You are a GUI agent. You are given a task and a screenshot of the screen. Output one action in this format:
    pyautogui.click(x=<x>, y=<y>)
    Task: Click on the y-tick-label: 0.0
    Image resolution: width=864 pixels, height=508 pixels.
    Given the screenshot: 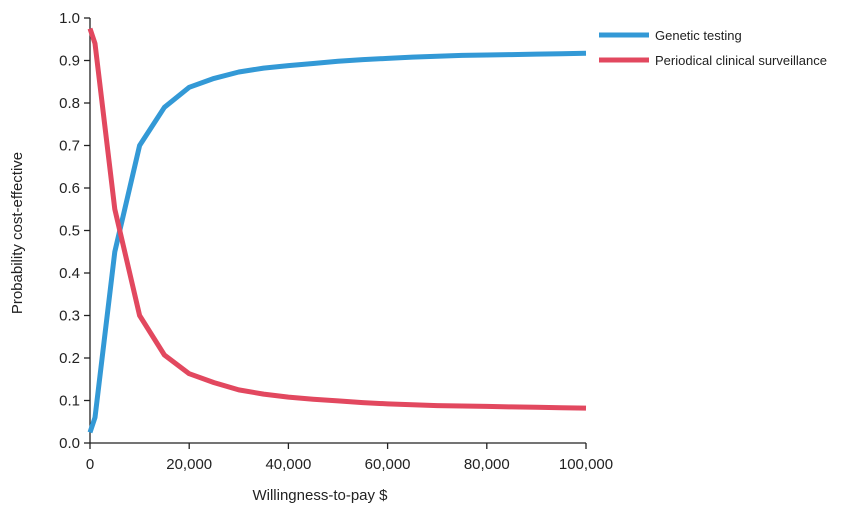 What is the action you would take?
    pyautogui.click(x=69, y=443)
    